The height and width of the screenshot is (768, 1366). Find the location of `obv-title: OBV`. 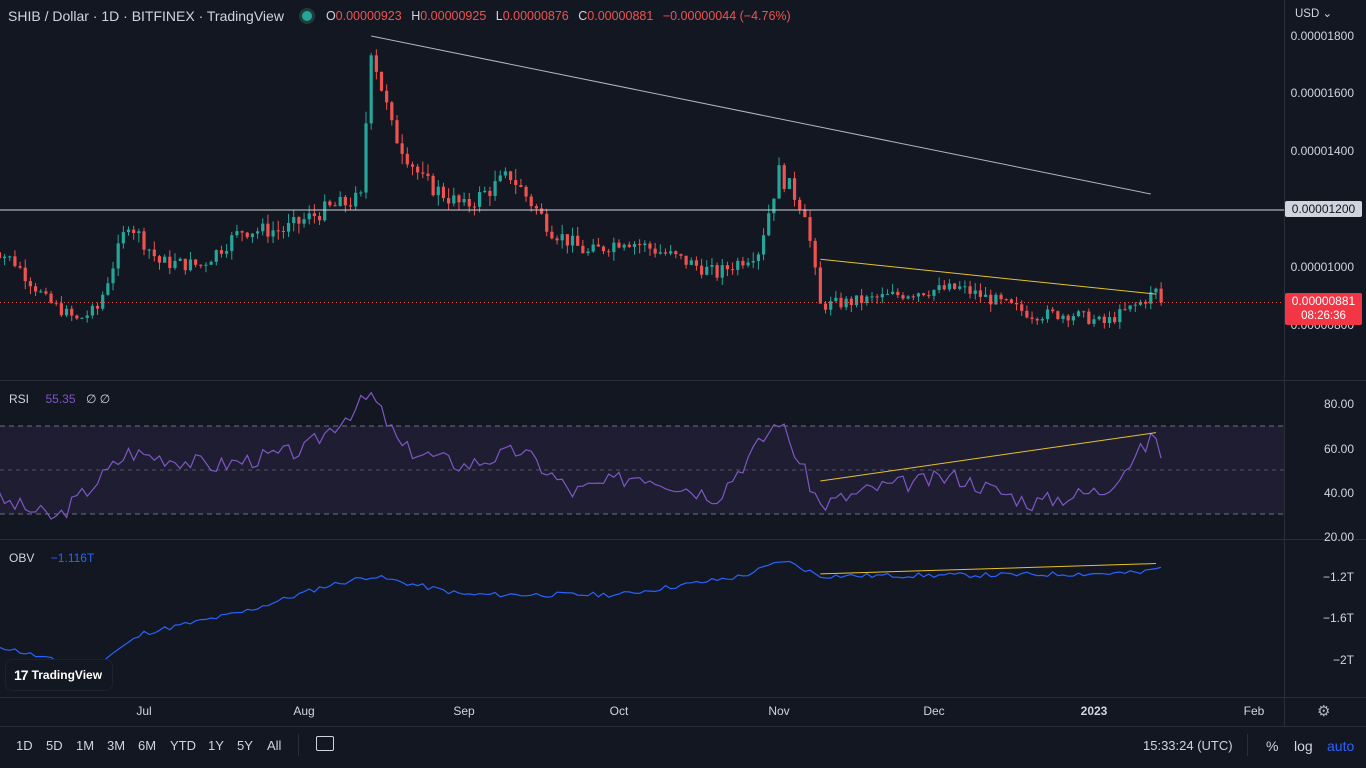

obv-title: OBV is located at coordinates (22, 558).